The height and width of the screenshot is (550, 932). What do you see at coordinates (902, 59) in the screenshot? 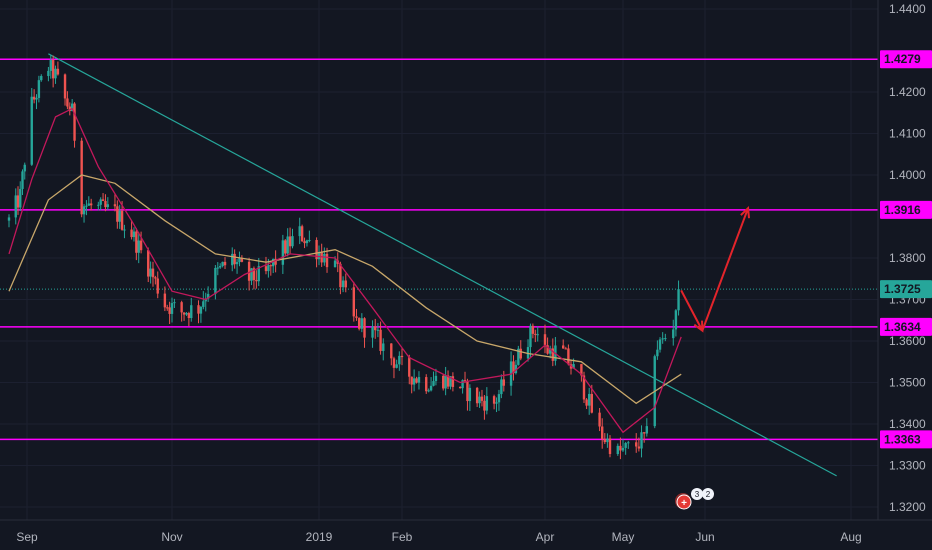
I see `level-0-tag-label: 1.4279` at bounding box center [902, 59].